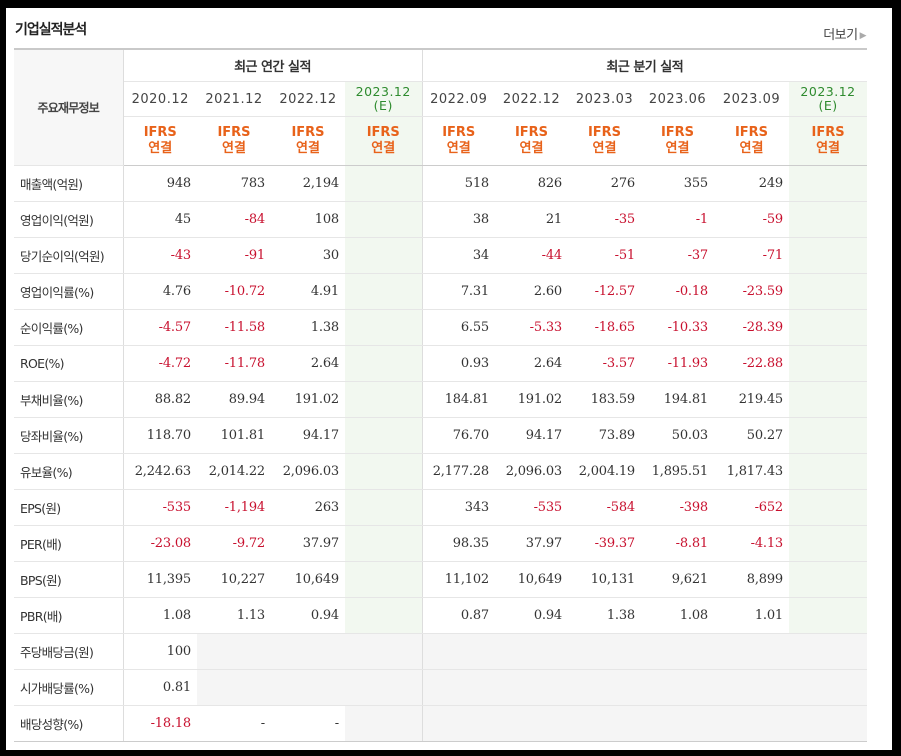 Image resolution: width=901 pixels, height=756 pixels. What do you see at coordinates (604, 471) in the screenshot?
I see `value-cell: 2,004.19` at bounding box center [604, 471].